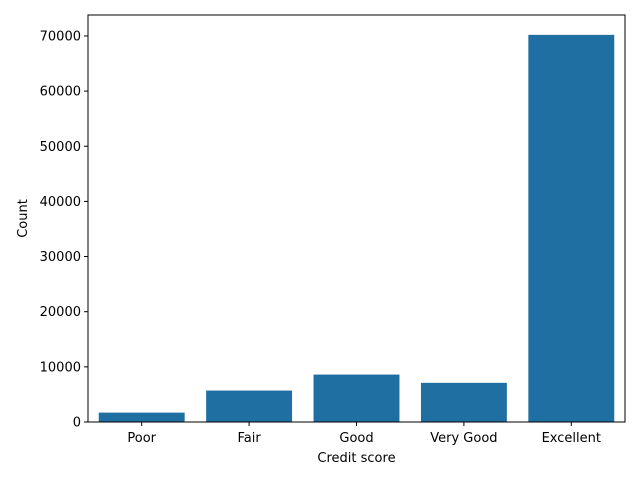 This screenshot has height=480, width=640. What do you see at coordinates (356, 458) in the screenshot?
I see `x-axis-label: Credit score` at bounding box center [356, 458].